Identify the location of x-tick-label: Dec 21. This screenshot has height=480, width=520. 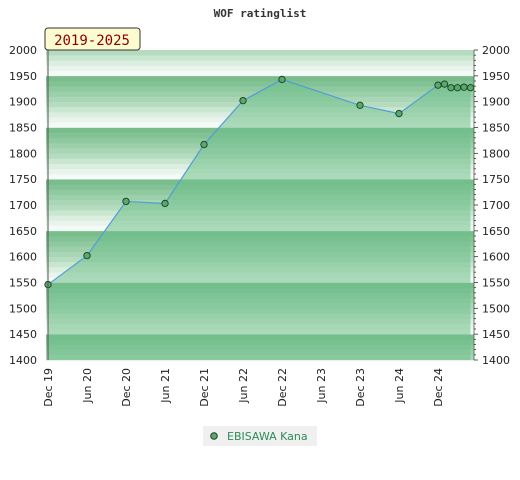
(204, 387).